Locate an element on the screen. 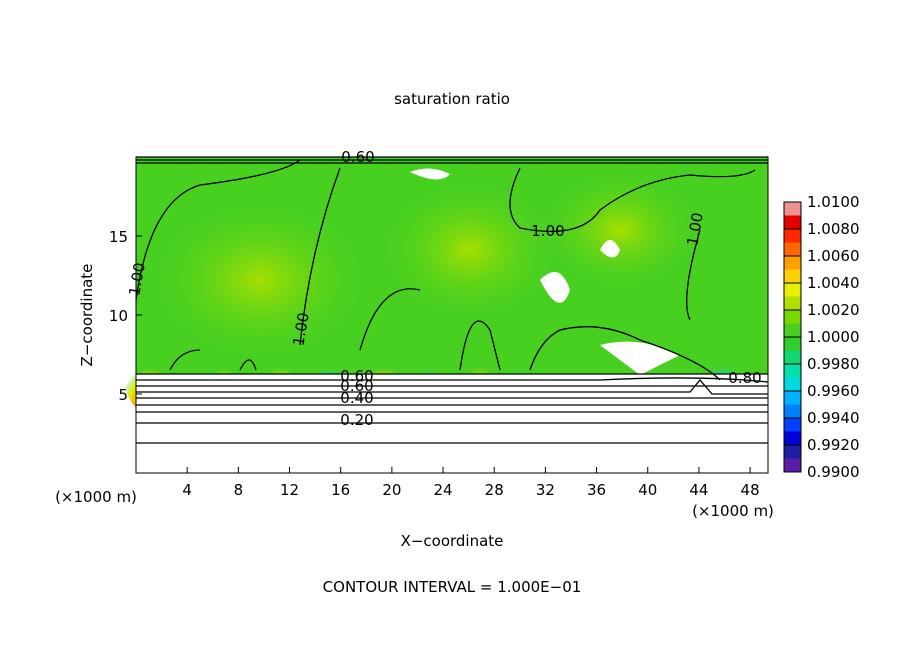 The height and width of the screenshot is (658, 904). colorbar-tick-label: 0.9940 is located at coordinates (833, 418).